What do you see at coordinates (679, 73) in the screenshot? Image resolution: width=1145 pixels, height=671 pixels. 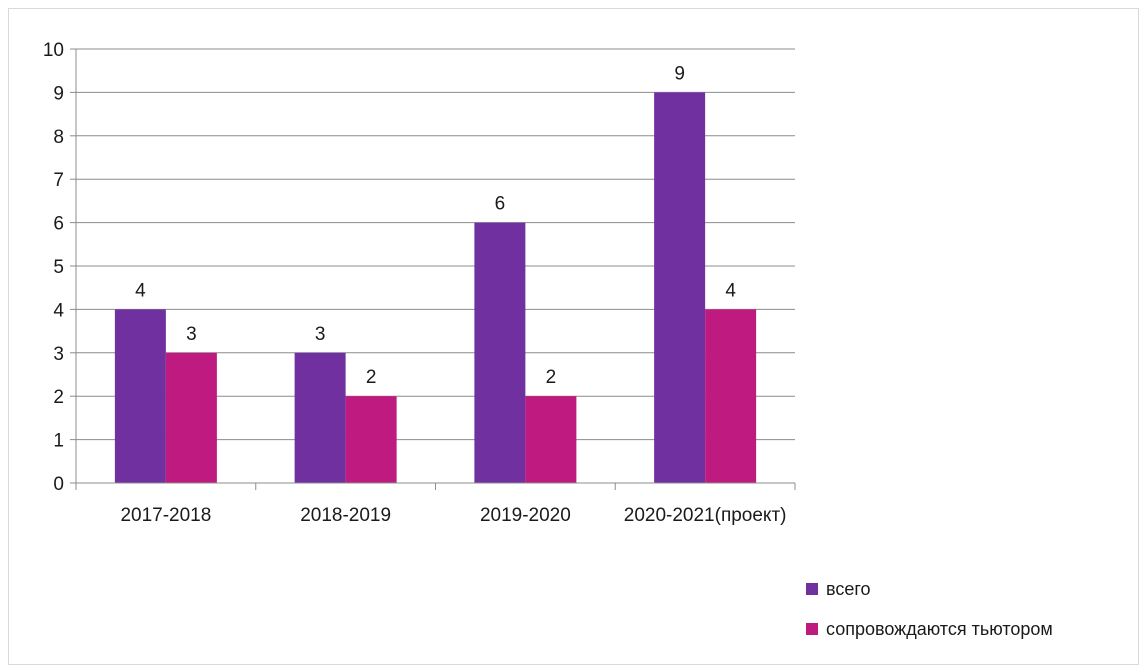 I see `data-label: 9` at bounding box center [679, 73].